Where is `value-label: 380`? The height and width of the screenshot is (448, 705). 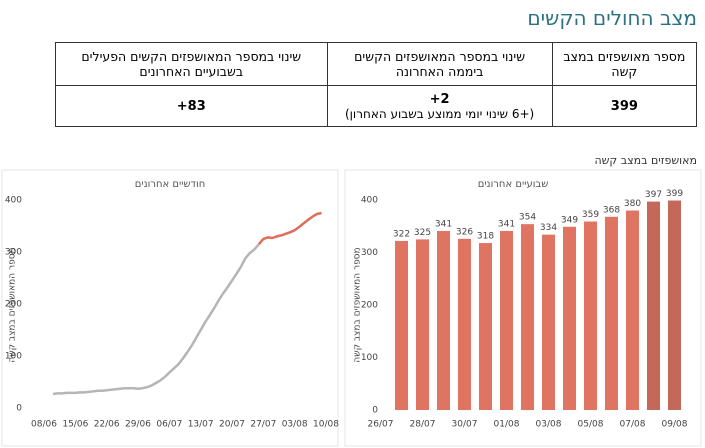 value-label: 380 is located at coordinates (632, 204).